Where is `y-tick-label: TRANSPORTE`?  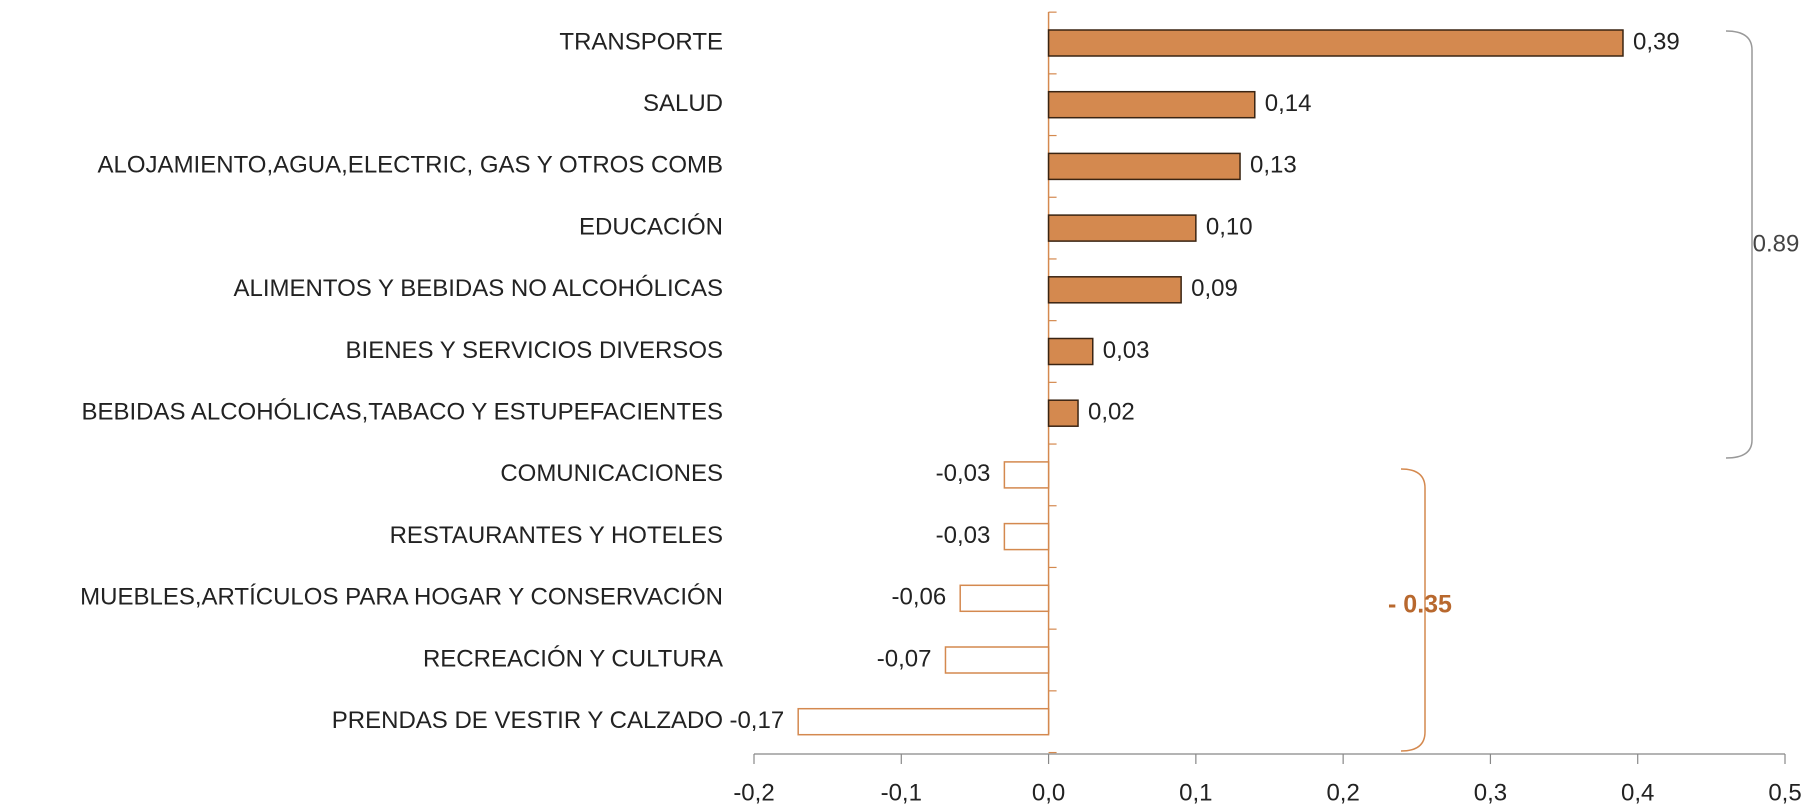
y-tick-label: TRANSPORTE is located at coordinates (641, 41).